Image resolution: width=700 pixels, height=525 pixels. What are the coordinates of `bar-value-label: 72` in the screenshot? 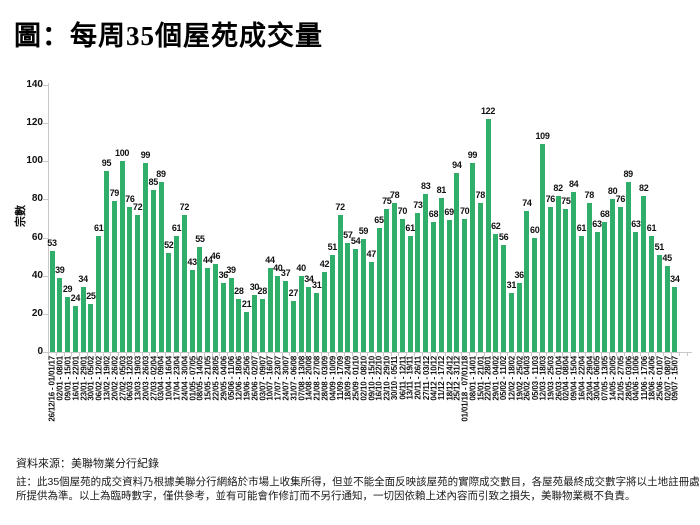 It's located at (137, 206).